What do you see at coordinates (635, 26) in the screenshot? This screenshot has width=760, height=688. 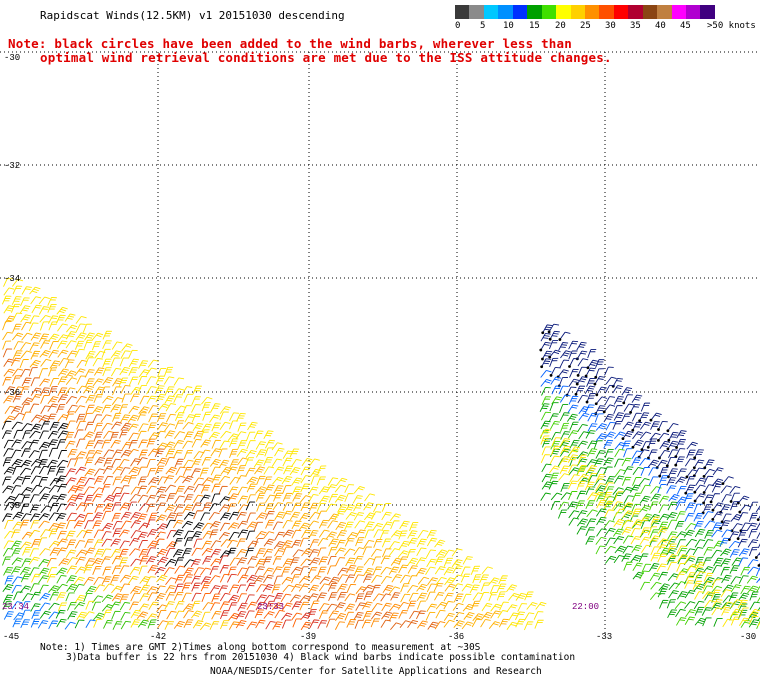 I see `colorbar-tick: 35` at bounding box center [635, 26].